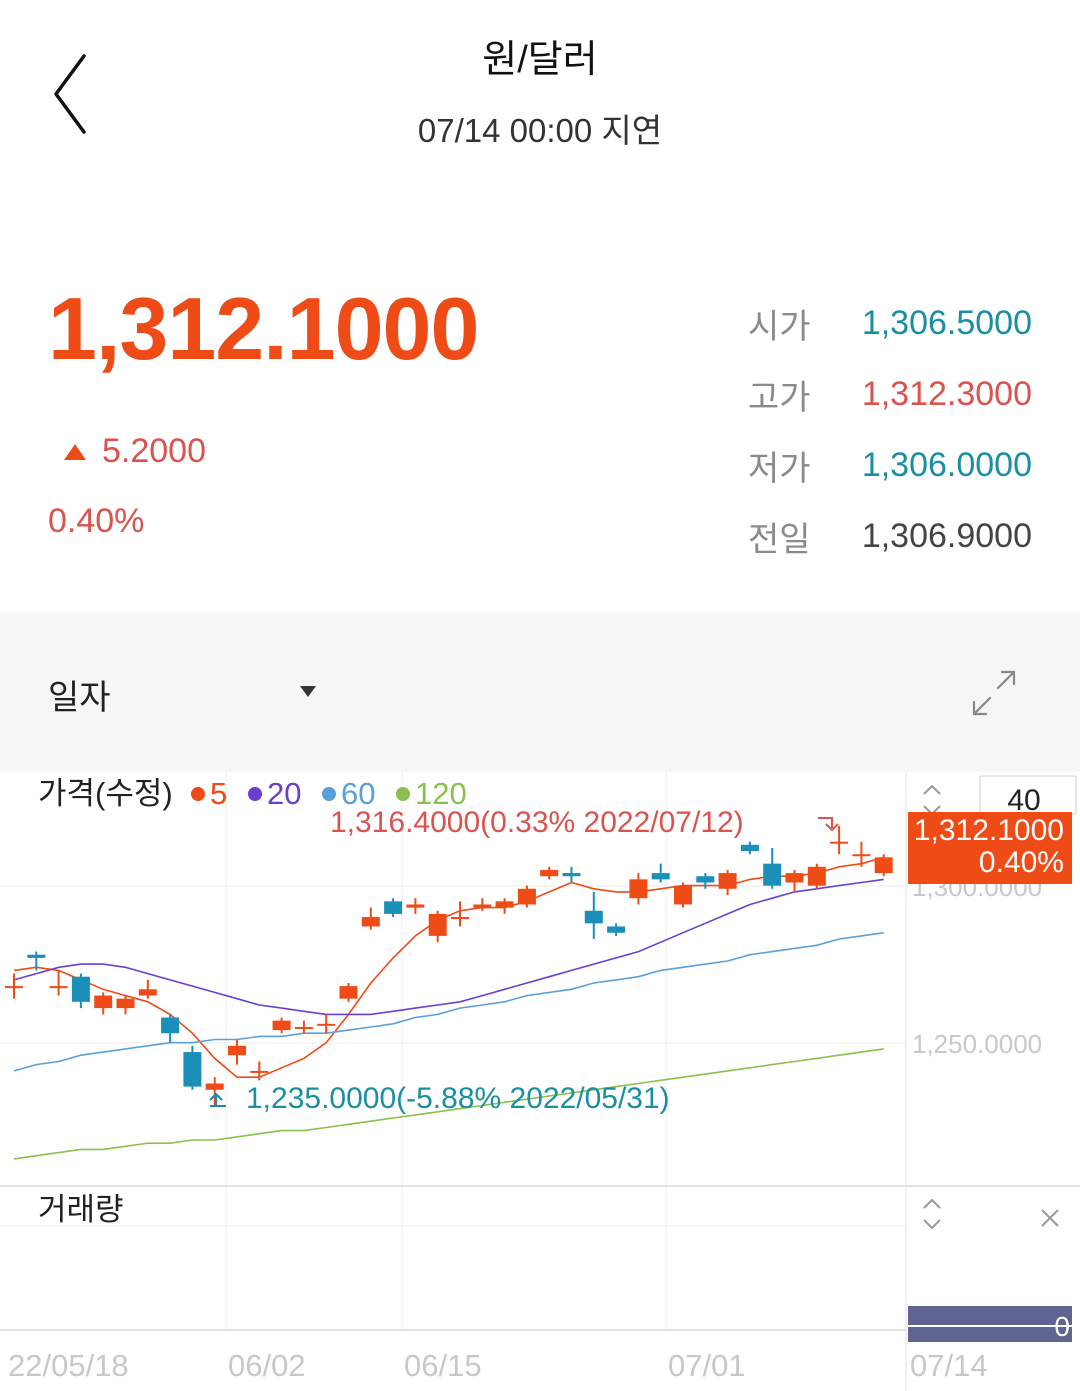 The height and width of the screenshot is (1391, 1080). What do you see at coordinates (1023, 800) in the screenshot?
I see `visible-count: 40` at bounding box center [1023, 800].